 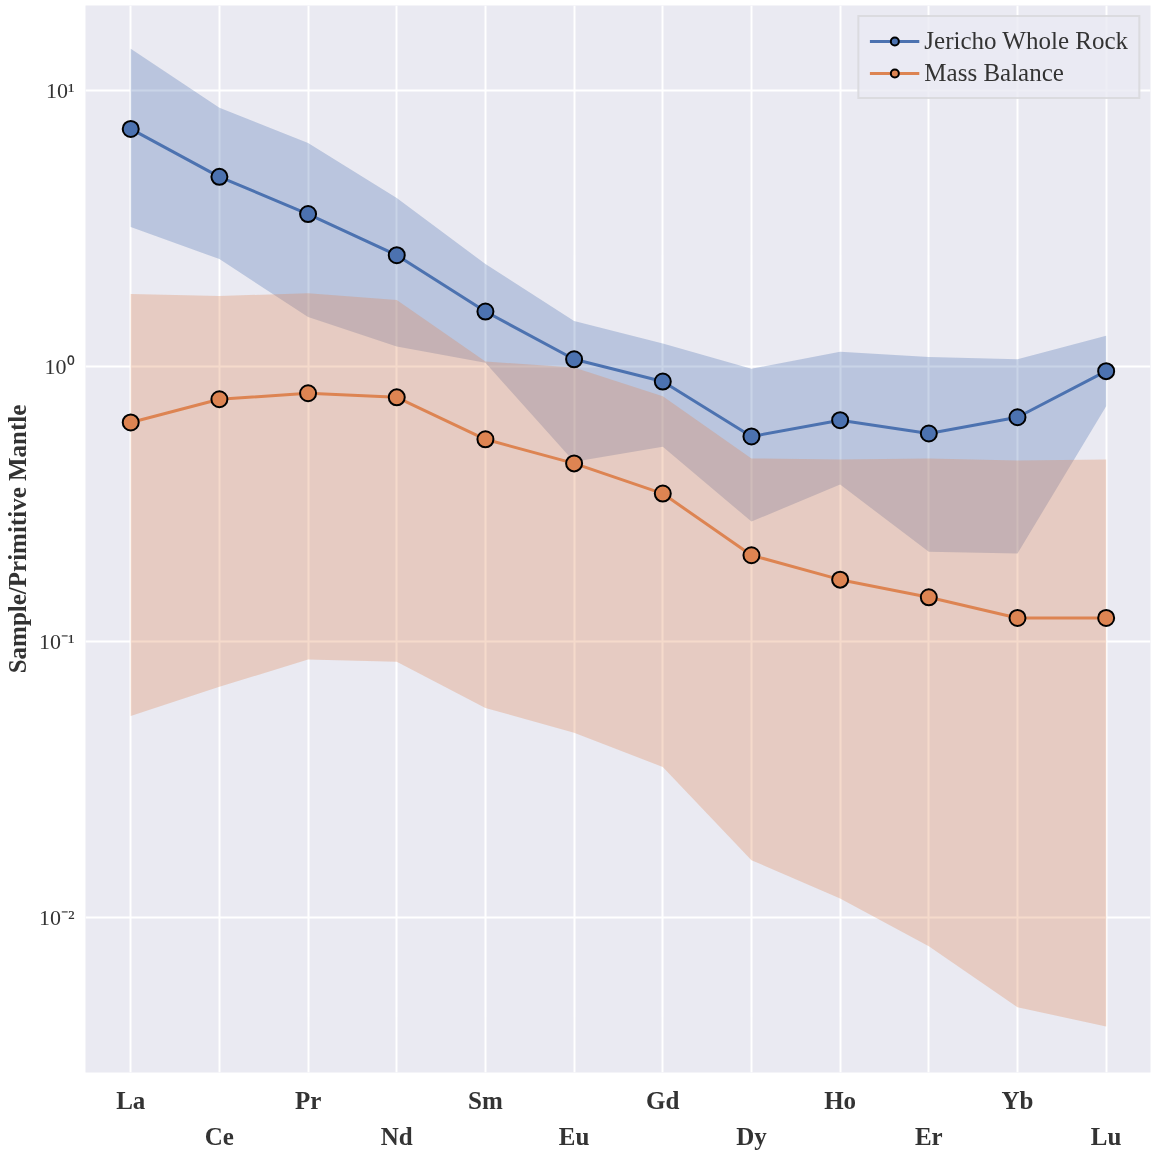 I want to click on x-tick-label: Yb, so click(x=1017, y=1100).